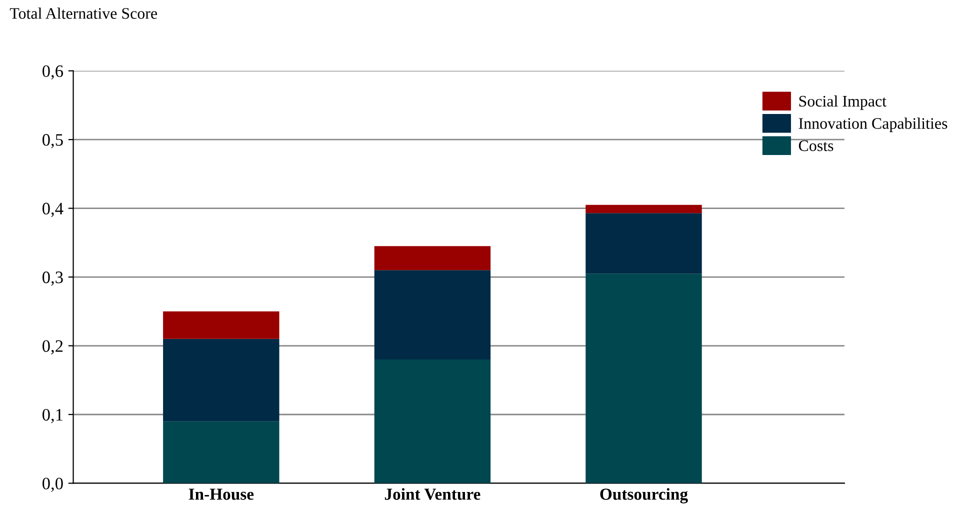 The width and height of the screenshot is (964, 506). I want to click on legend-label: Social Impact, so click(842, 102).